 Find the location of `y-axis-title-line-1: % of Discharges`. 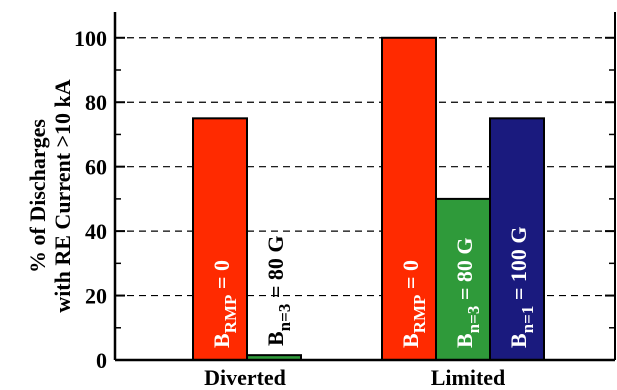

y-axis-title-line-1: % of Discharges is located at coordinates (37, 196).